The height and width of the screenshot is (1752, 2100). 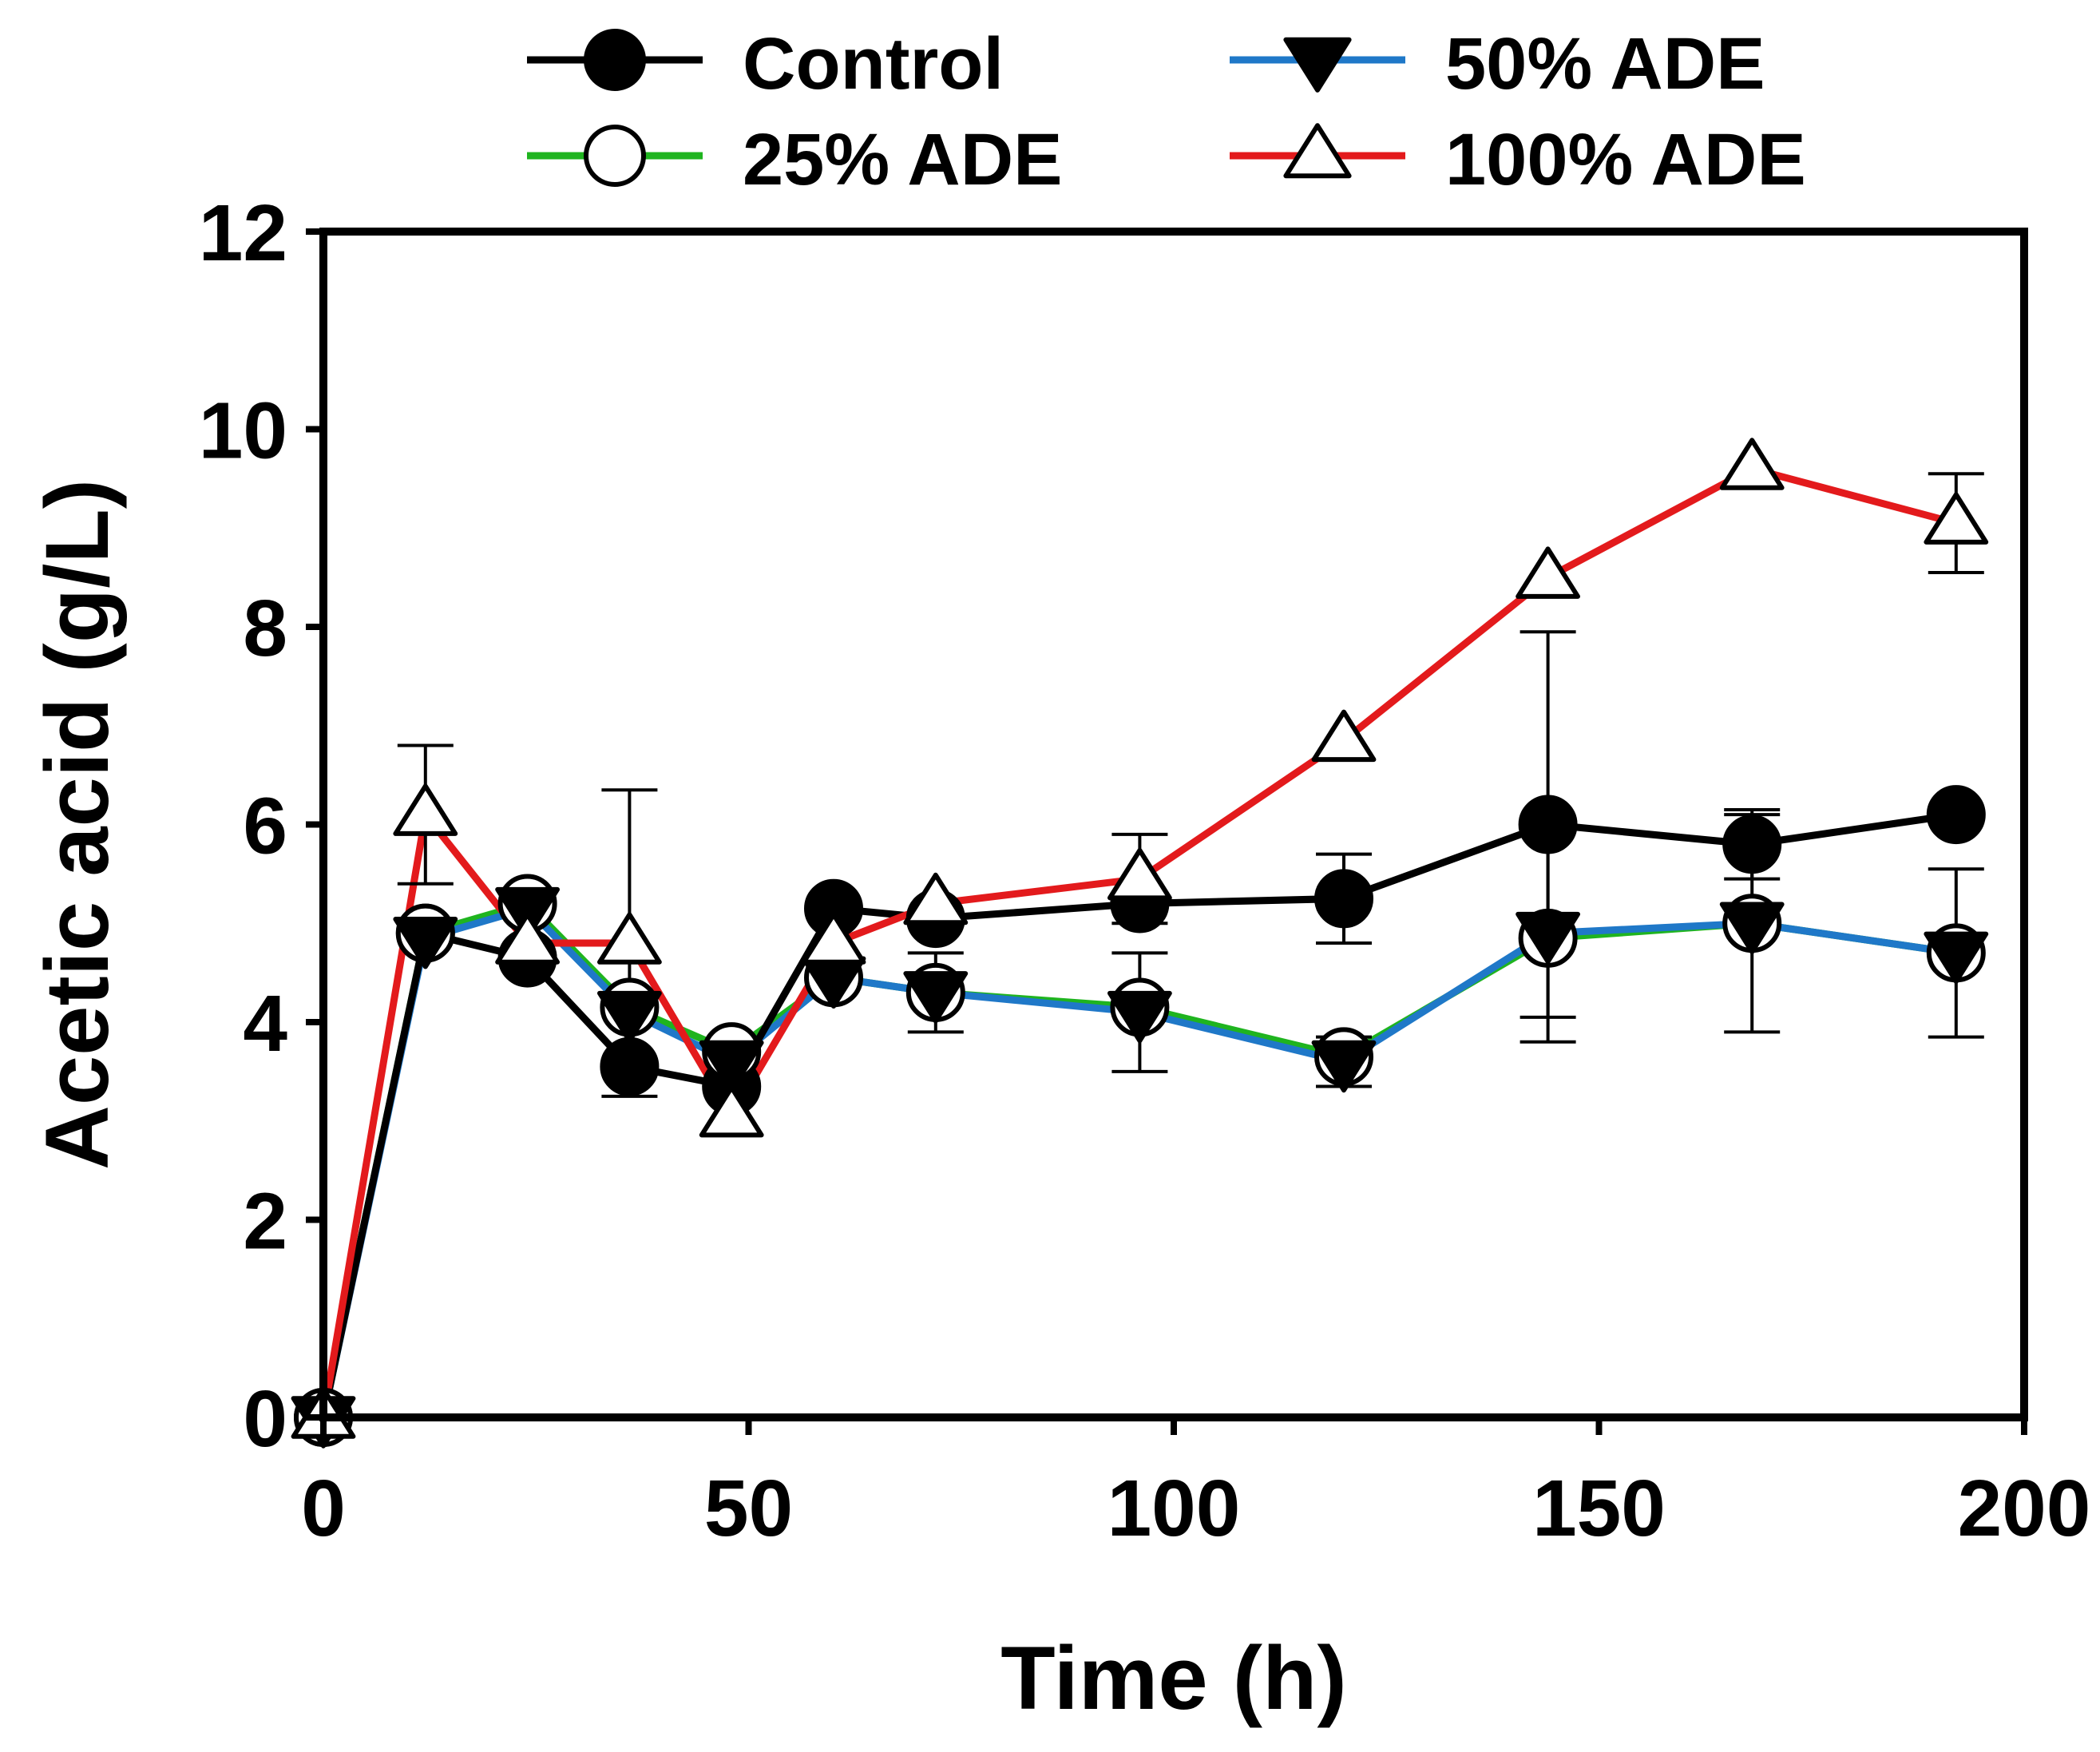 What do you see at coordinates (243, 233) in the screenshot?
I see `y-tick-label: 12` at bounding box center [243, 233].